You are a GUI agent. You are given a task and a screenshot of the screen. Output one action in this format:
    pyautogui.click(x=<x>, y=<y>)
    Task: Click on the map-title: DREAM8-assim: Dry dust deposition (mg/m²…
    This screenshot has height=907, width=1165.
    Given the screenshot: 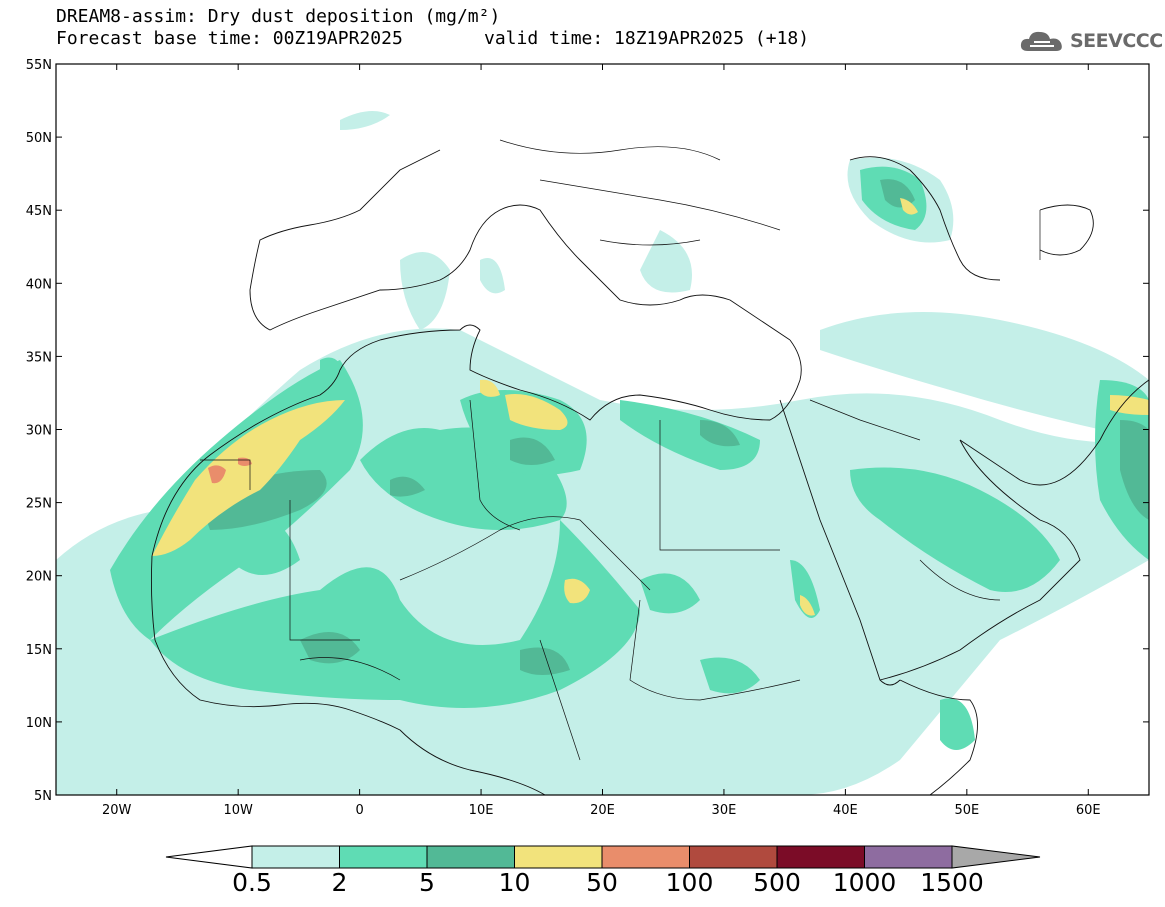 What is the action you would take?
    pyautogui.click(x=278, y=16)
    